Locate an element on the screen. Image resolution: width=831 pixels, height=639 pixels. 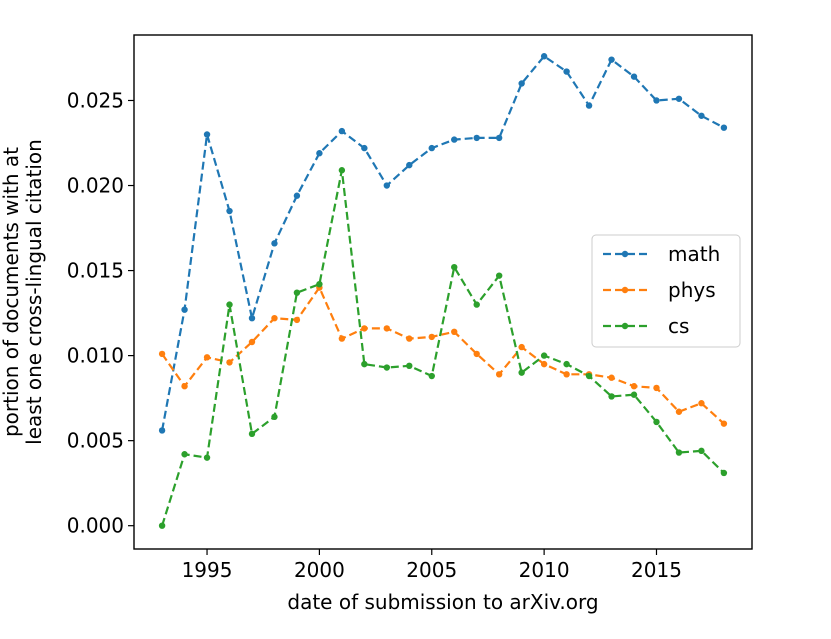
legend-label: cs is located at coordinates (678, 326).